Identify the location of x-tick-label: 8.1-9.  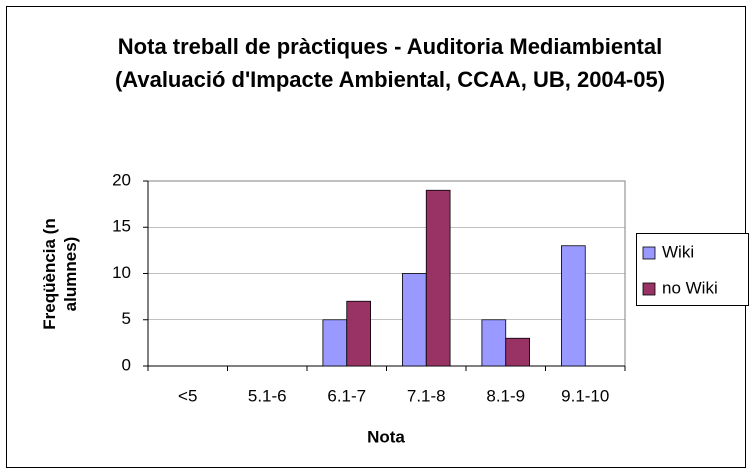
(505, 395).